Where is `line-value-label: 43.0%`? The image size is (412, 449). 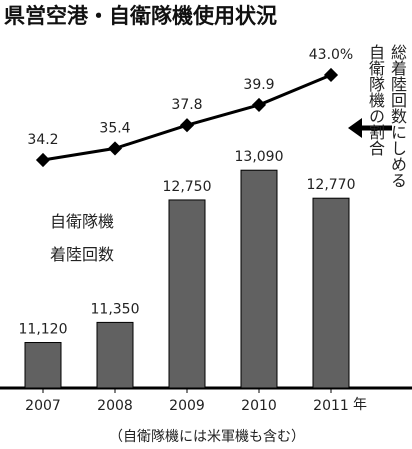 line-value-label: 43.0% is located at coordinates (331, 55).